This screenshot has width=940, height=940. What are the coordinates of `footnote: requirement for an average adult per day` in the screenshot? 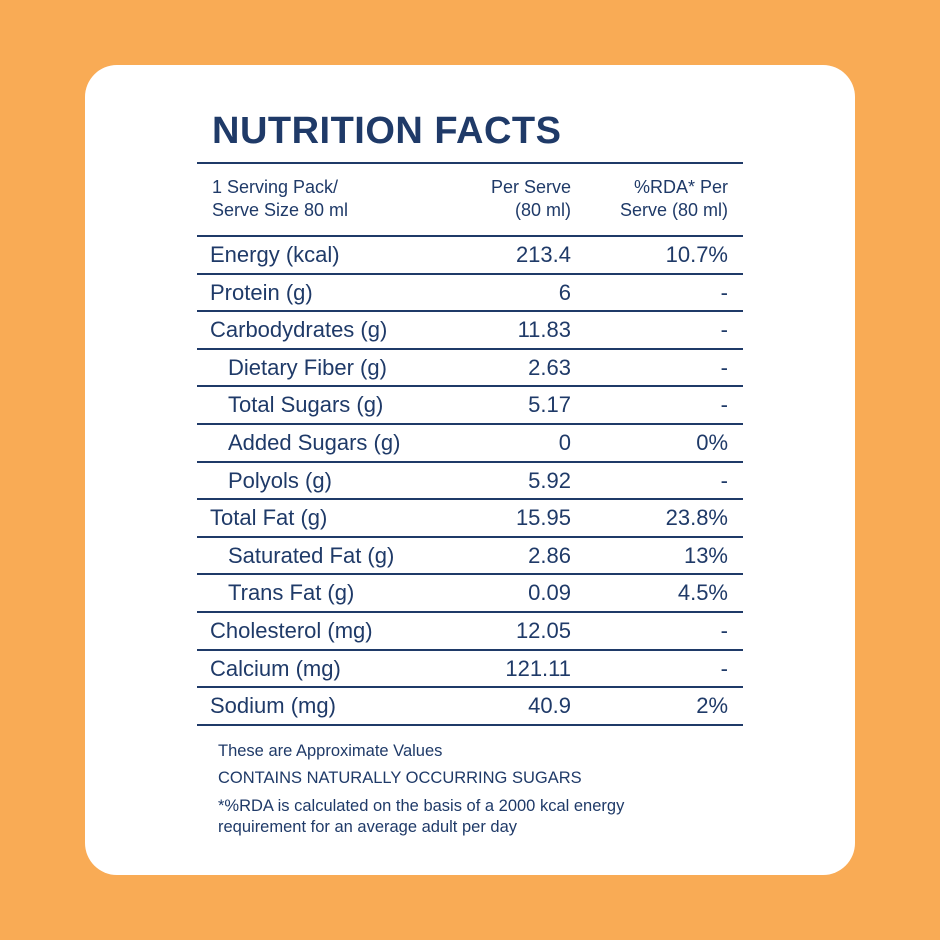 It's located at (368, 827).